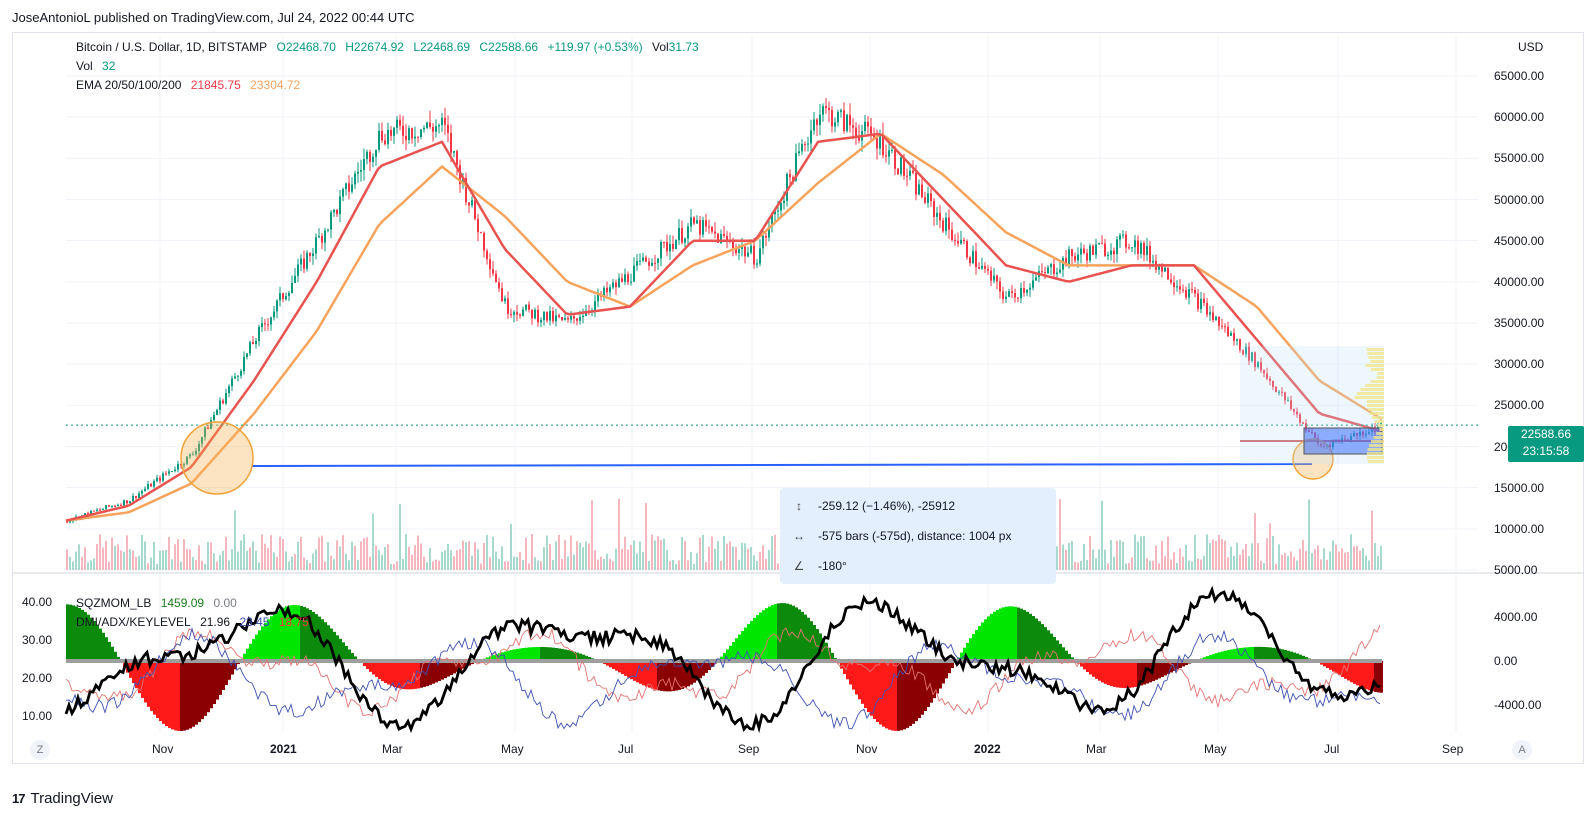 This screenshot has width=1596, height=816. I want to click on time-axis-tick: Jul, so click(626, 749).